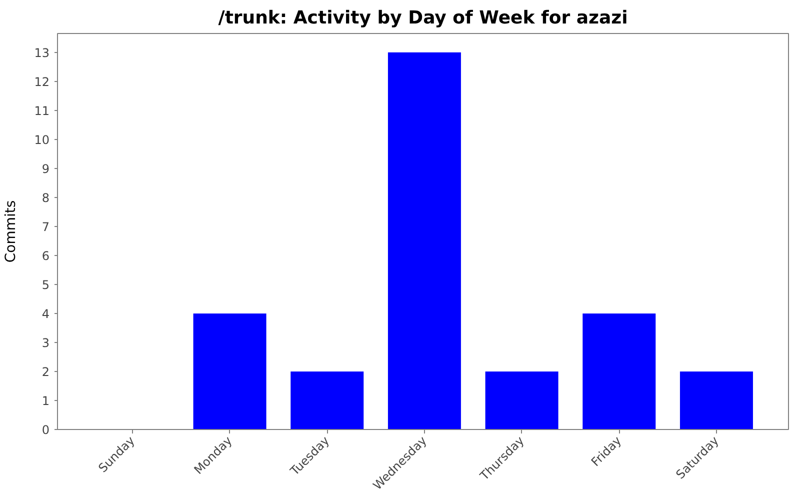 This screenshot has width=800, height=500. I want to click on y-tick-label: 11, so click(42, 111).